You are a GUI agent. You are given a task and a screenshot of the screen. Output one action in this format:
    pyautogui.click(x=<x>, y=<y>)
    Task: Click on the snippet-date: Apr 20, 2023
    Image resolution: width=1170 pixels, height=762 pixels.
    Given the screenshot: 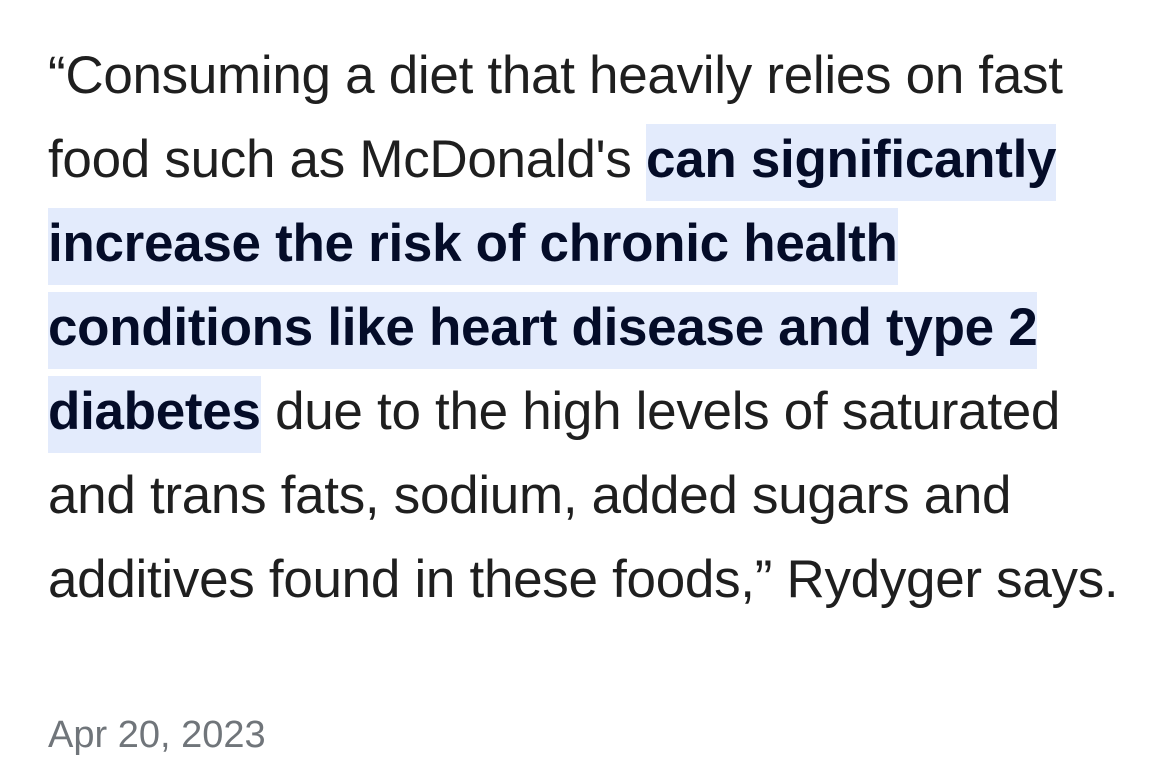 What is the action you would take?
    pyautogui.click(x=157, y=735)
    